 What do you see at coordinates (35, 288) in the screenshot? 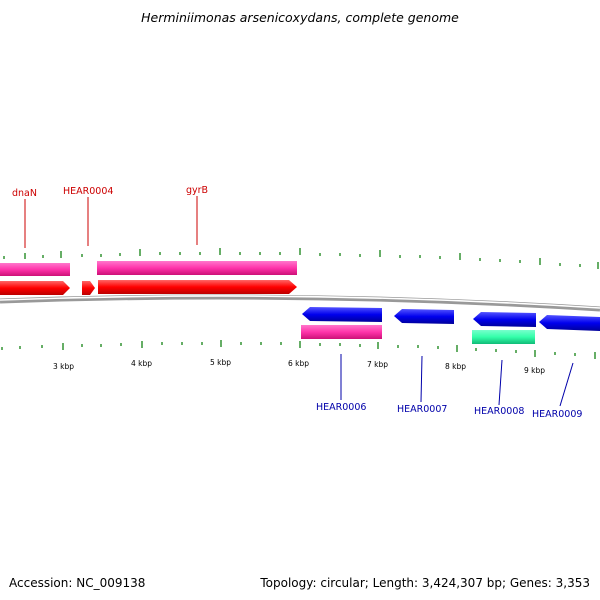
I see `cds-arrow-dnaN` at bounding box center [35, 288].